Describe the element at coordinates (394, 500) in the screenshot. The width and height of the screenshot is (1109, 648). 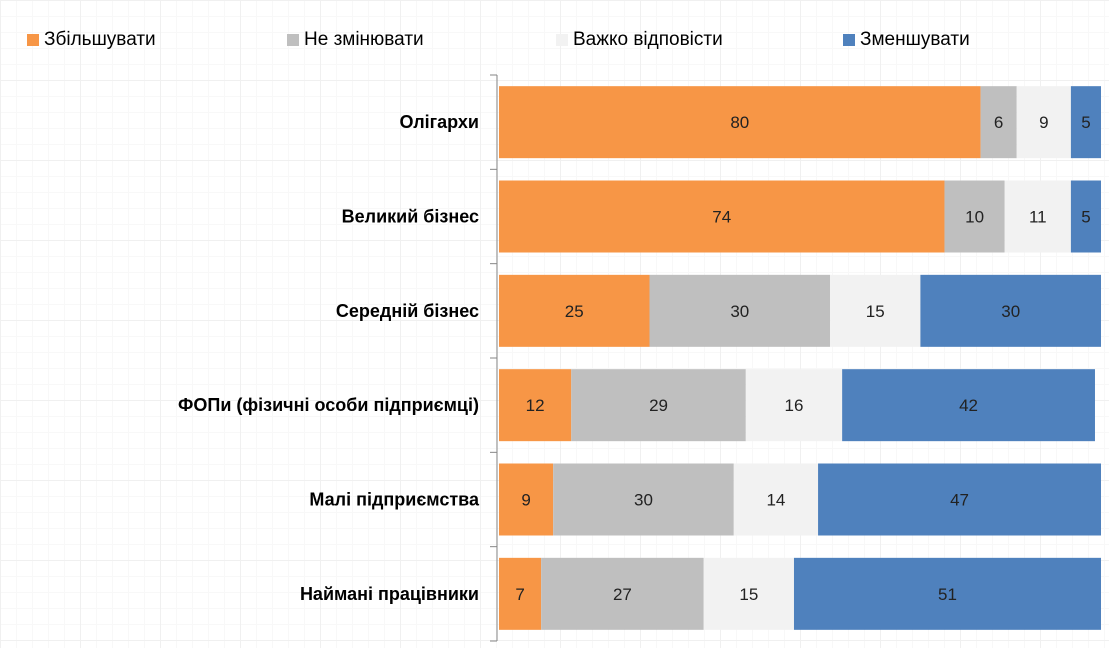
I see `category-label: Малі підприємства` at that location.